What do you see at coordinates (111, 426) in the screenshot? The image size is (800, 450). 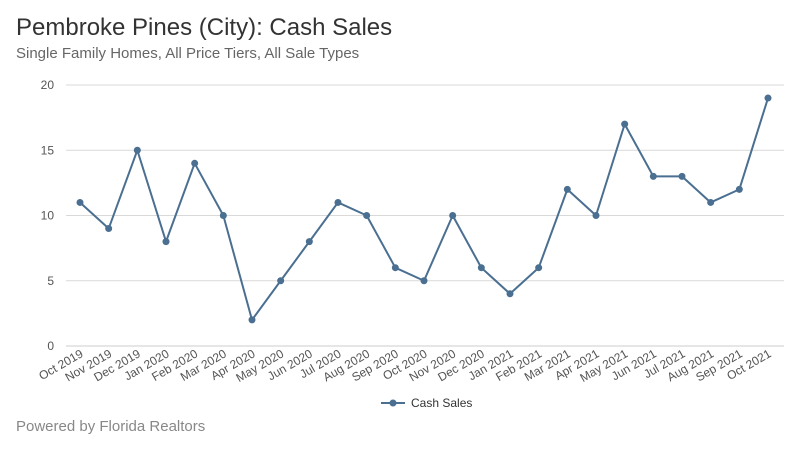 I see `footer-credit: Powered by Florida Realtors` at bounding box center [111, 426].